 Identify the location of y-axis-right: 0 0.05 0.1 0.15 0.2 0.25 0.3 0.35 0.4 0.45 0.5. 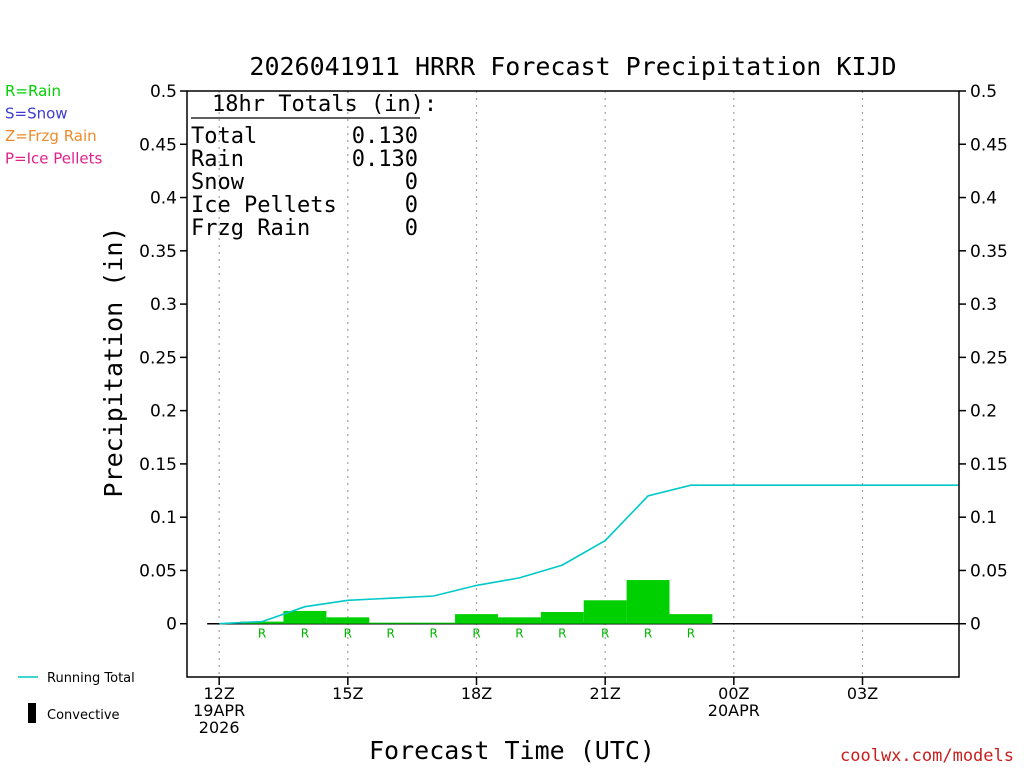
(983, 358).